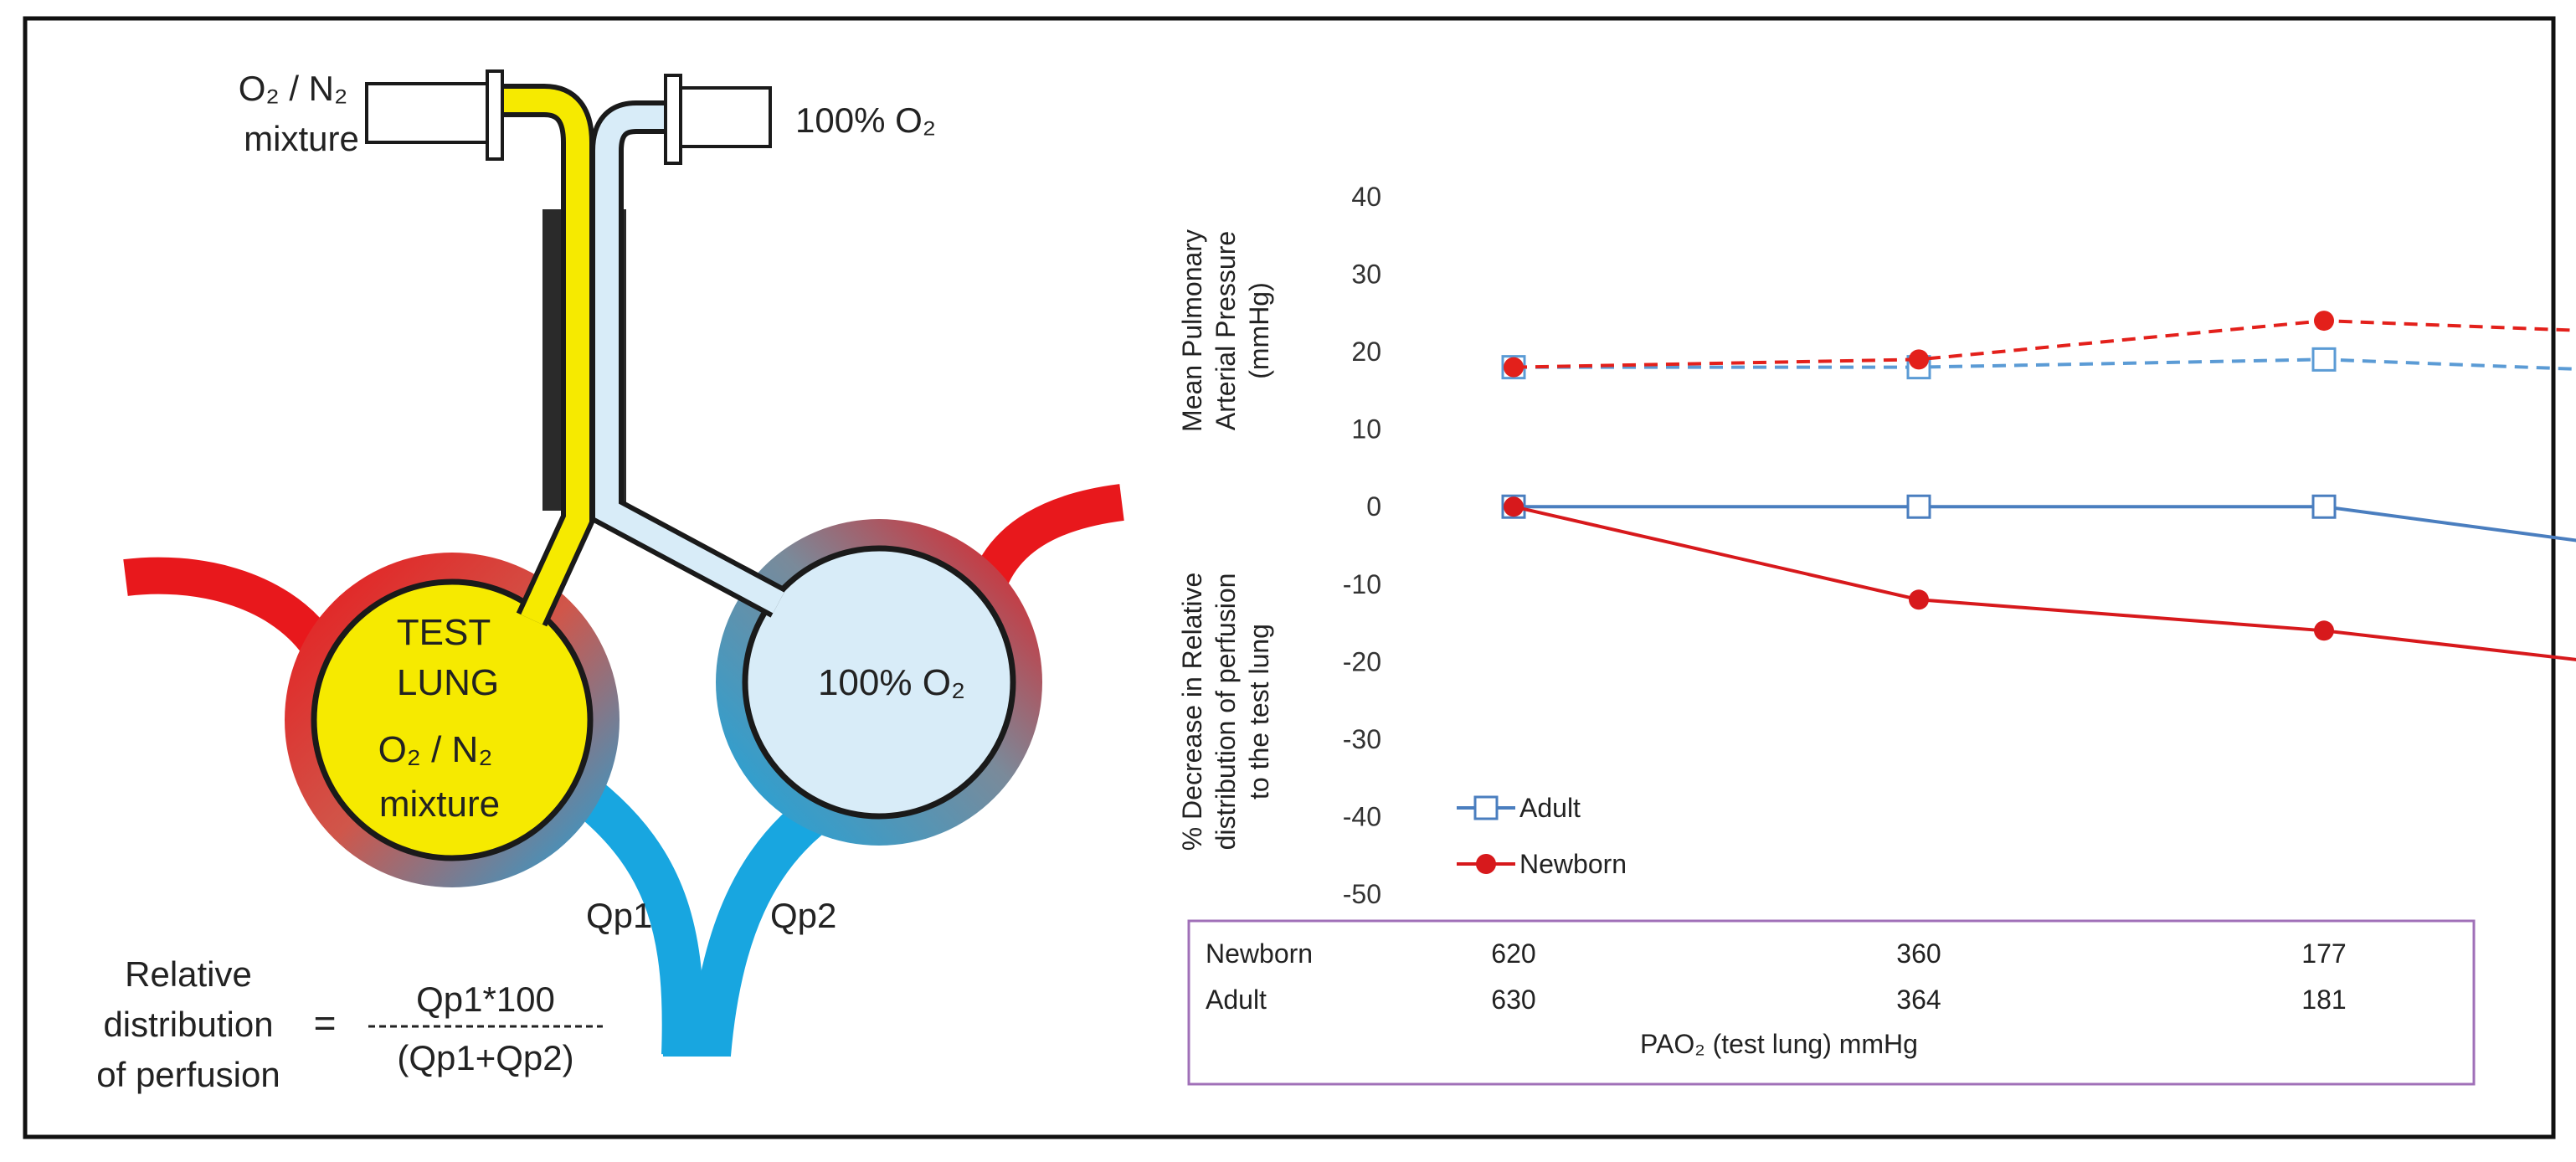  Describe the element at coordinates (1362, 545) in the screenshot. I see `y-axis-ticks: 40 30 20 10 0 -10 -20 -30 -40 -50` at that location.